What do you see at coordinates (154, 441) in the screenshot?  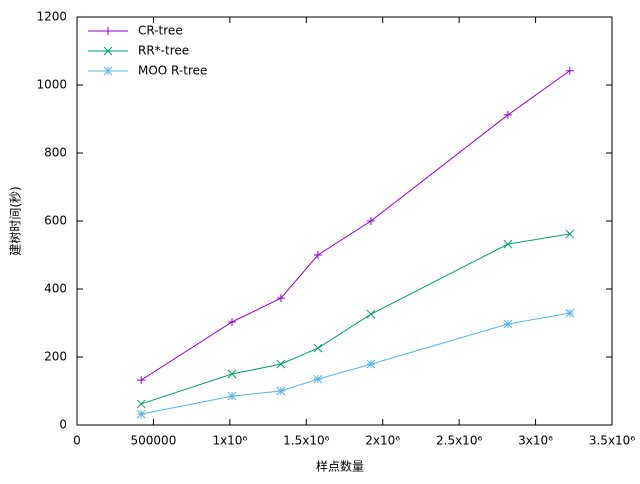 I see `x-tick-label: 500000` at bounding box center [154, 441].